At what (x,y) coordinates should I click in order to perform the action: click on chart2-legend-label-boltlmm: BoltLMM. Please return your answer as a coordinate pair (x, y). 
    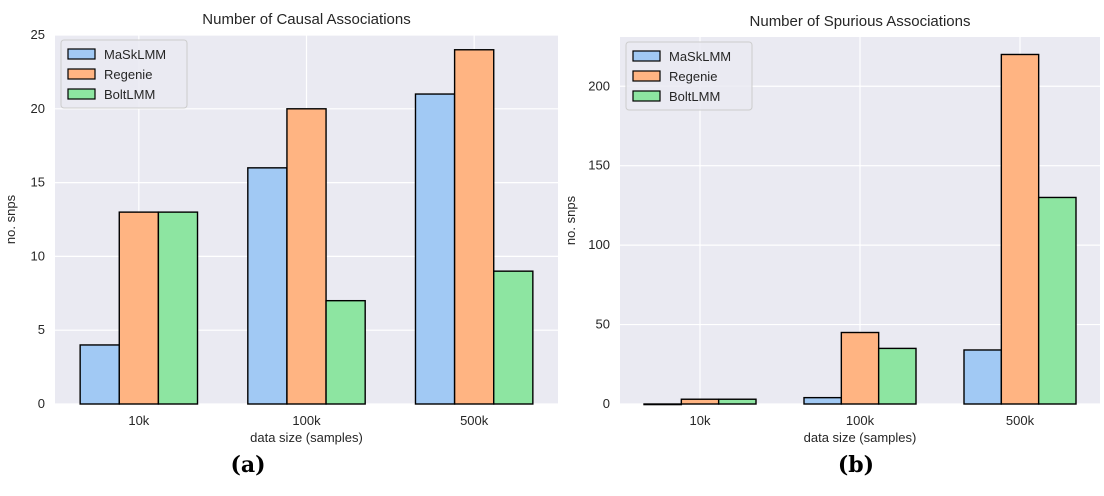
    Looking at the image, I should click on (694, 96).